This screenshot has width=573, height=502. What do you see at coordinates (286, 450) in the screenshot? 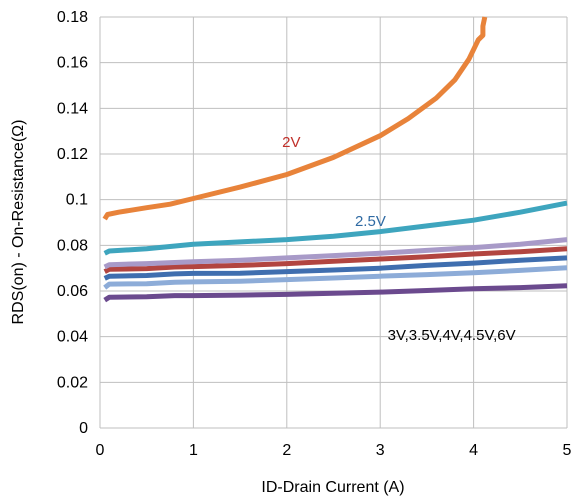
I see `x-tick-label: 2` at bounding box center [286, 450].